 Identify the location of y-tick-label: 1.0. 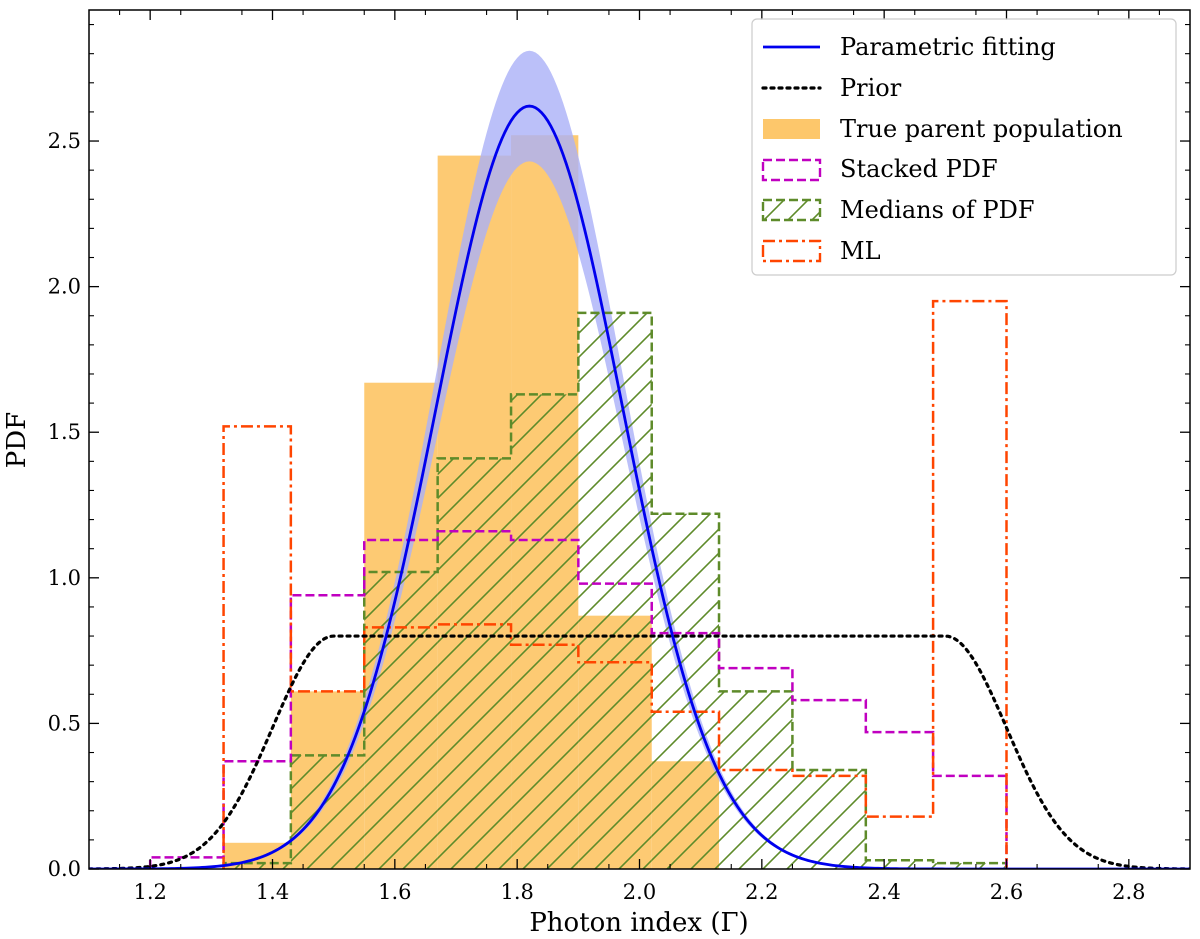
(64, 578).